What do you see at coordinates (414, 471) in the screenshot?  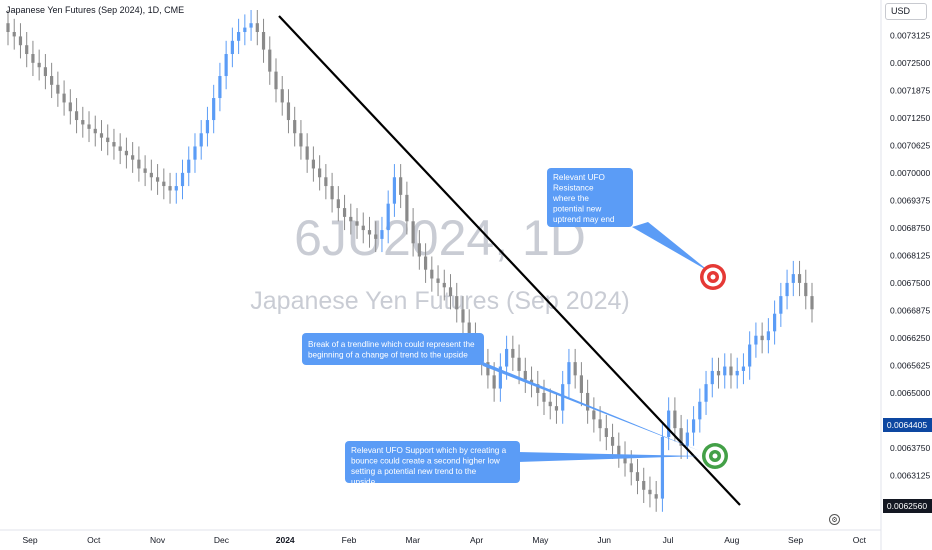 I see `callout-line: setting a potential new trend to the` at bounding box center [414, 471].